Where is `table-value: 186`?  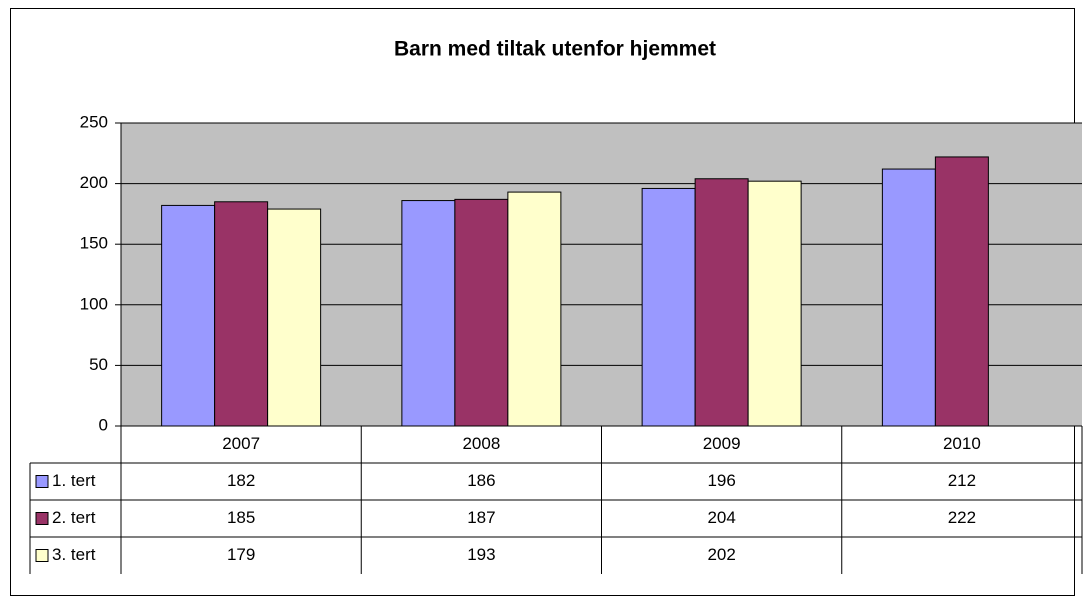
table-value: 186 is located at coordinates (481, 480).